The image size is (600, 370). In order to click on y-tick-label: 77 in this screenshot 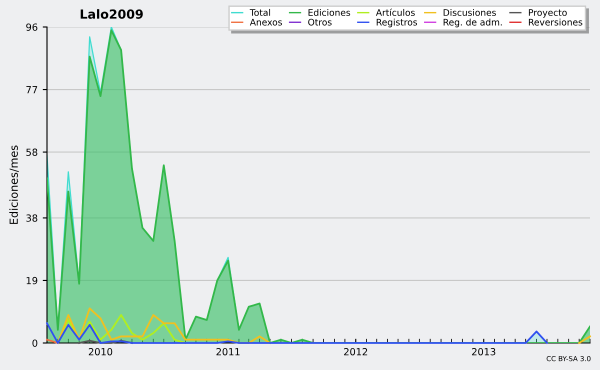, I will do `click(32, 90)`.